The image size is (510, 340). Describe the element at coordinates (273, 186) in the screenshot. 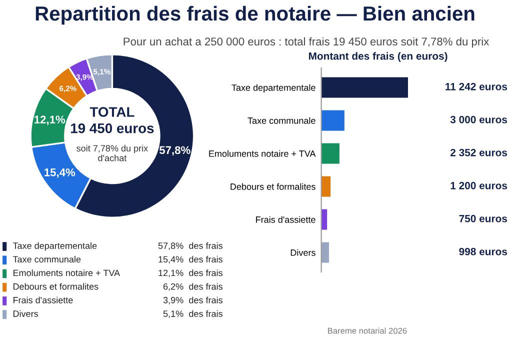

I see `y-tick-label: Debours et formalites` at that location.